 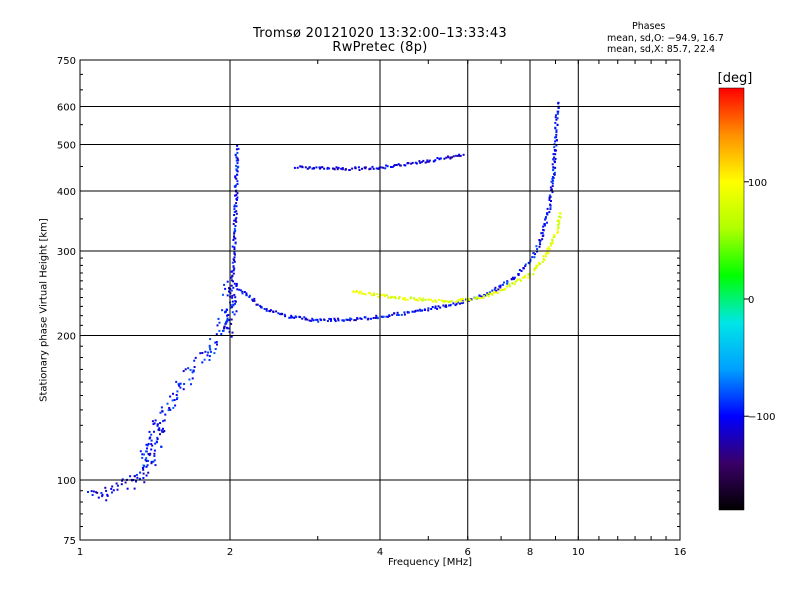 What do you see at coordinates (530, 552) in the screenshot?
I see `x-tick-label: 8` at bounding box center [530, 552].